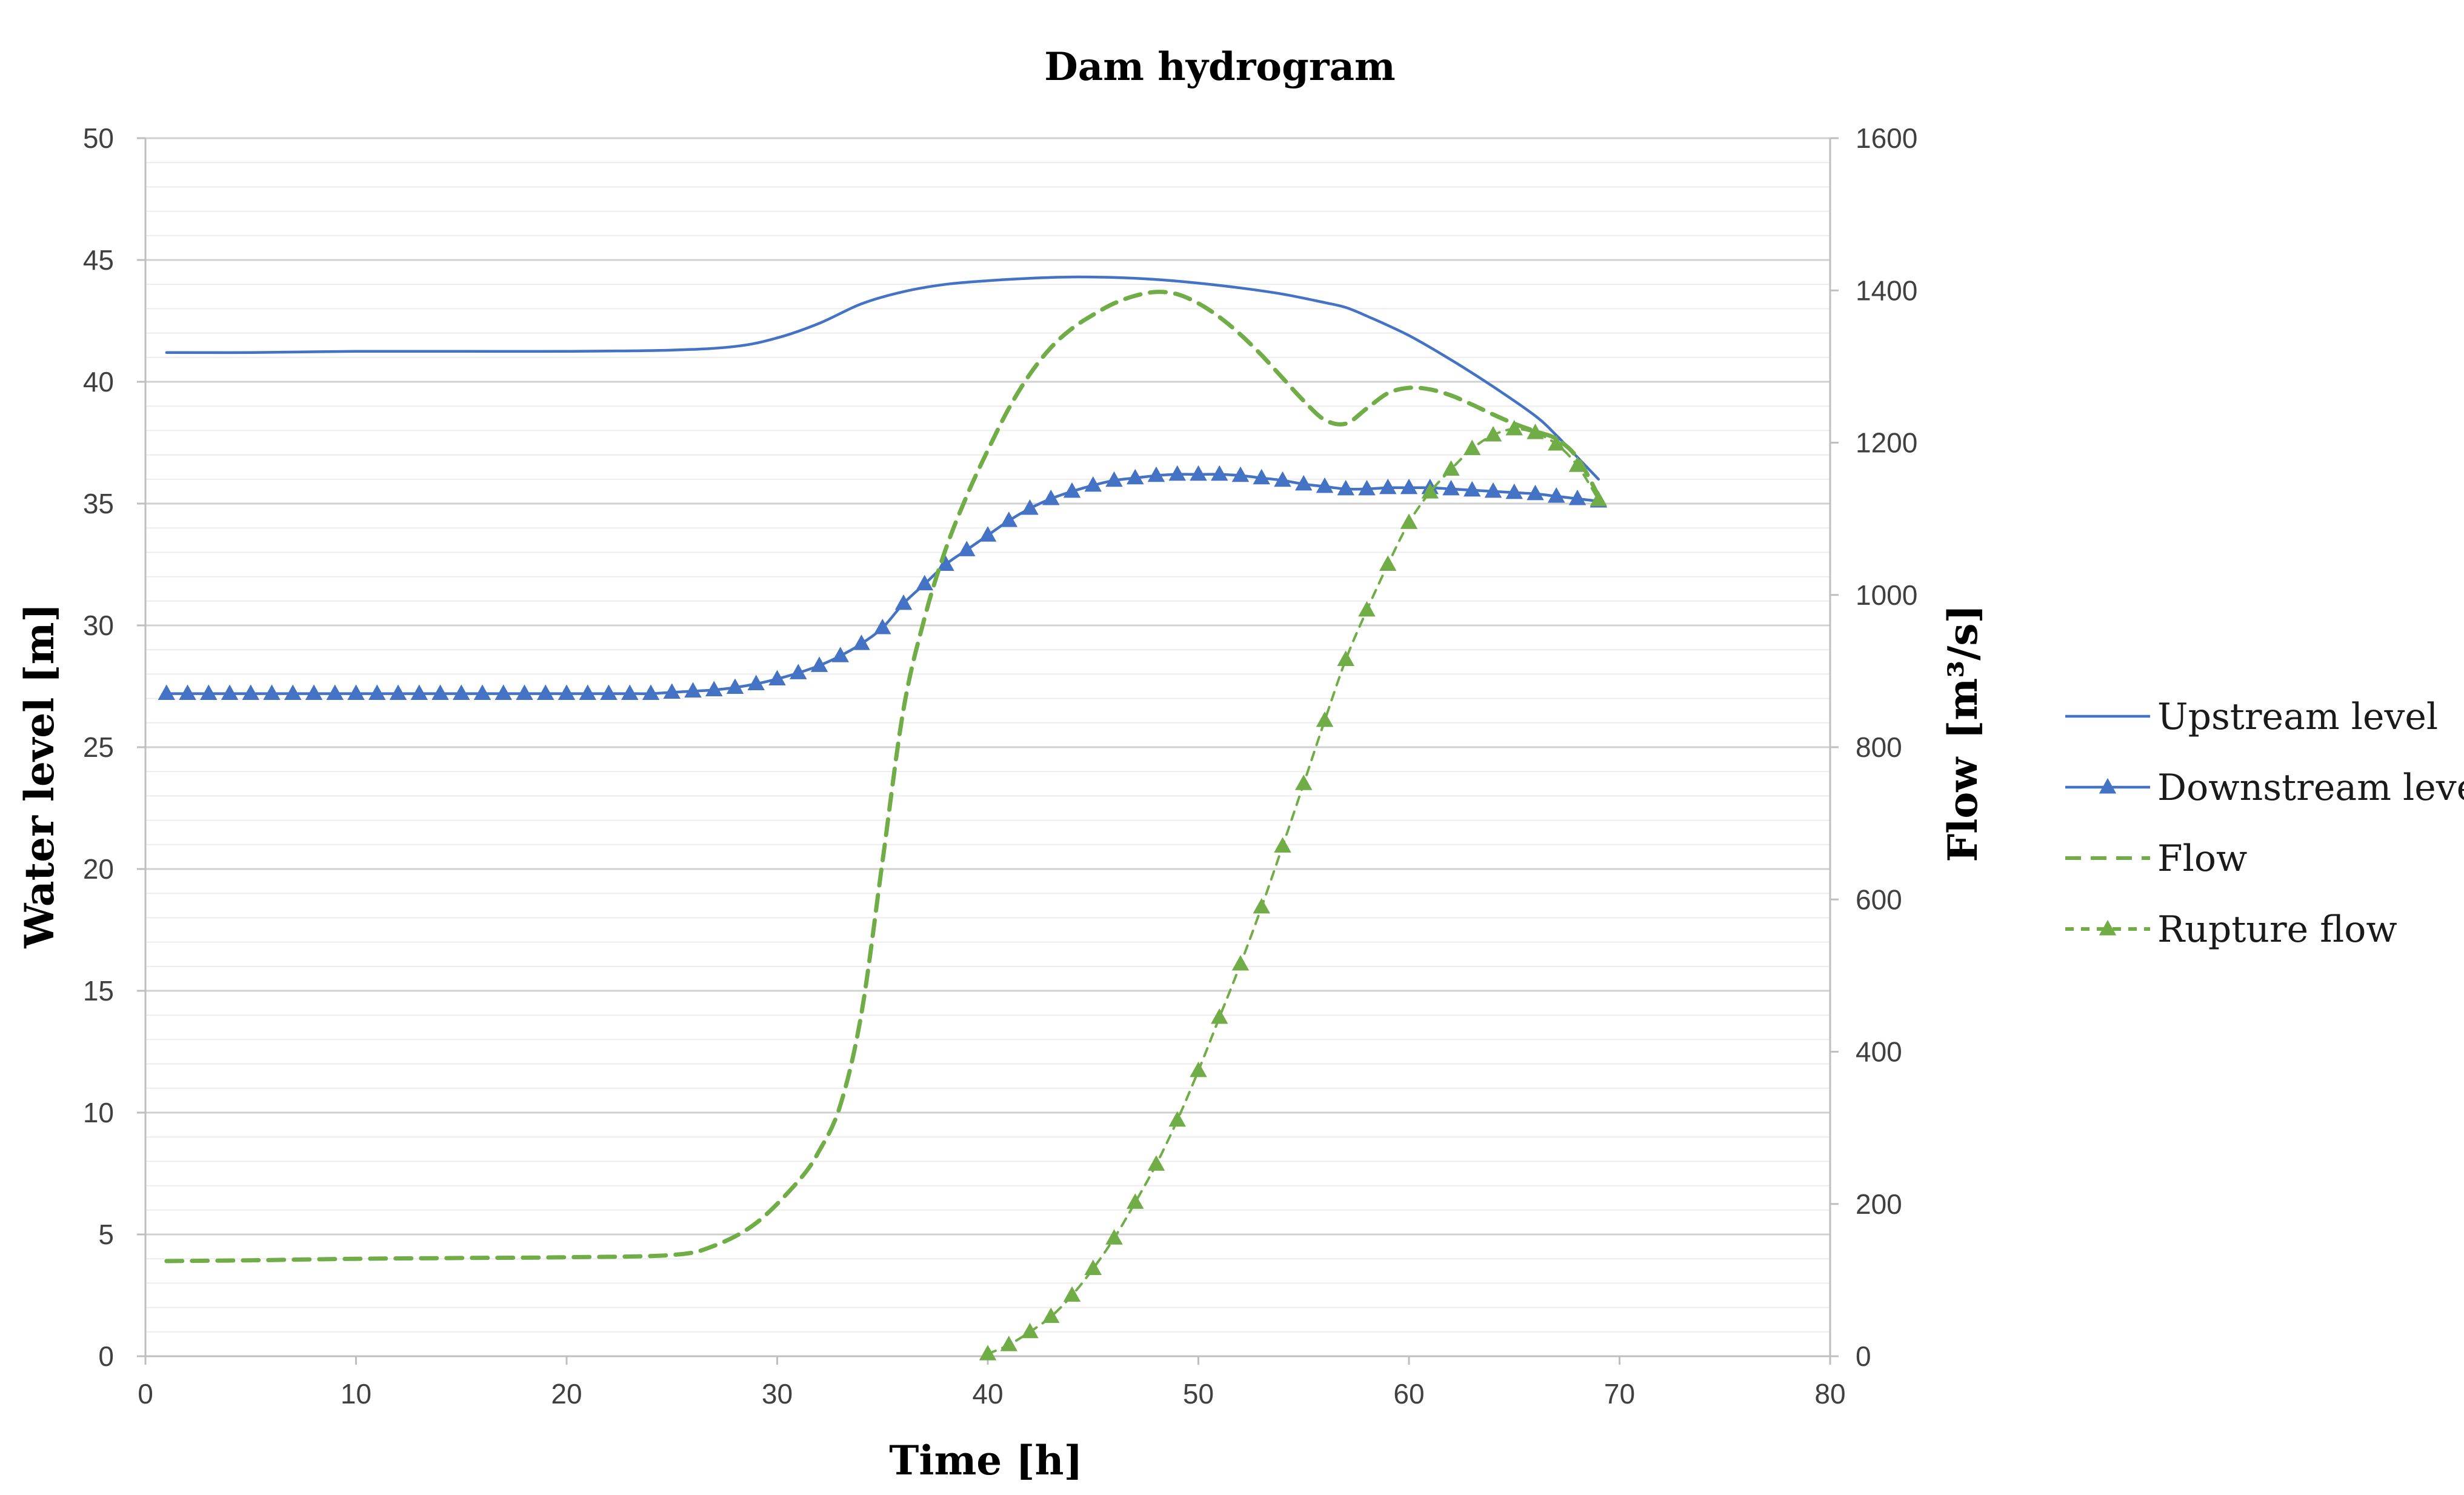  Describe the element at coordinates (39, 775) in the screenshot. I see `left-axis-title: Water level [m]` at that location.